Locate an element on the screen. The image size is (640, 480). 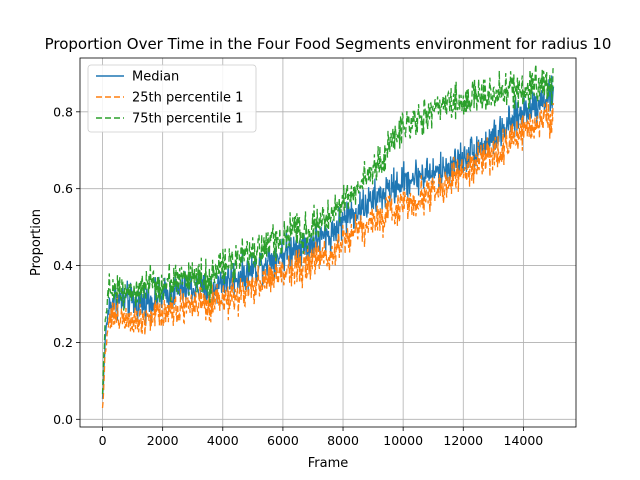
legend-label-25th: 25th percentile 1 is located at coordinates (187, 98).